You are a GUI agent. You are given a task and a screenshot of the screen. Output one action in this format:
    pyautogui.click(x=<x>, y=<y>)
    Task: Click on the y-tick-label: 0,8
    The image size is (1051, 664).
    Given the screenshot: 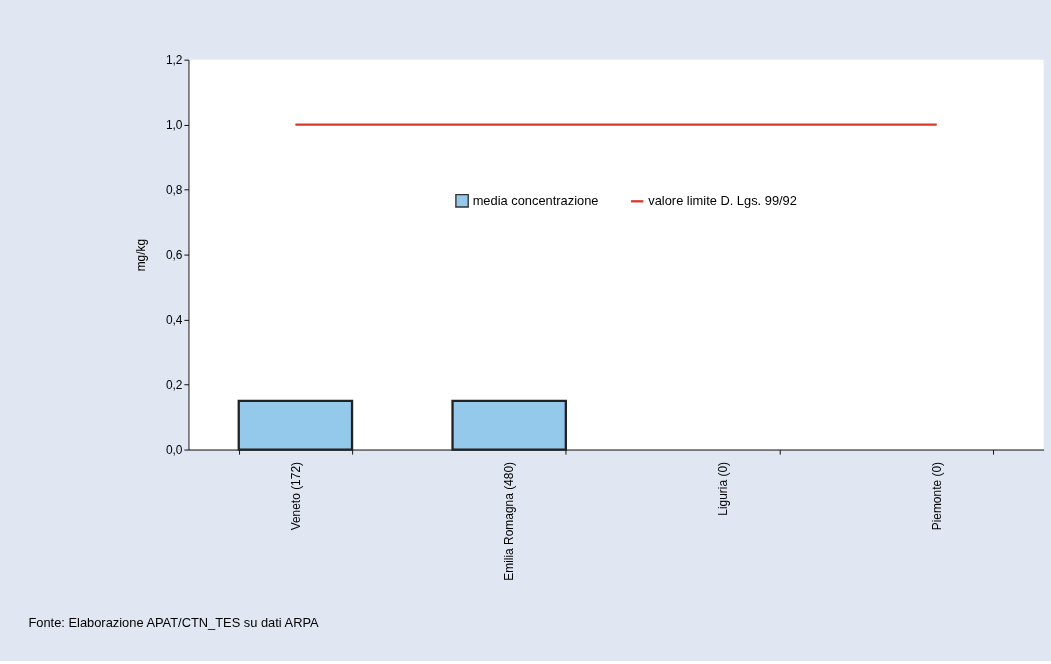 What is the action you would take?
    pyautogui.click(x=174, y=189)
    